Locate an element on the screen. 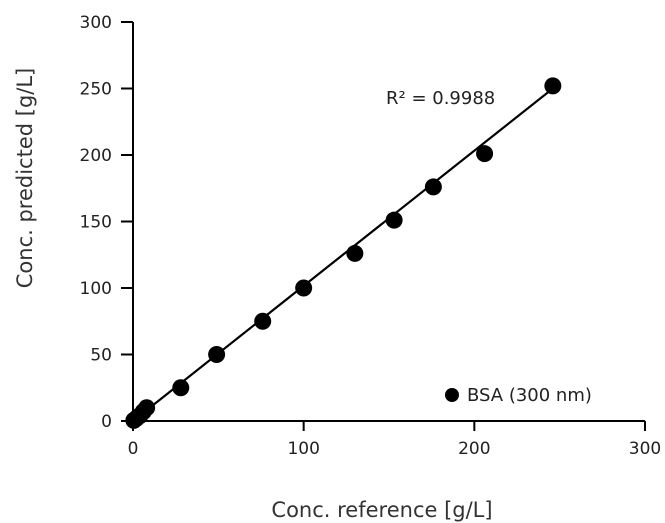 This screenshot has height=523, width=665. y-tick-label: 0 is located at coordinates (106, 422).